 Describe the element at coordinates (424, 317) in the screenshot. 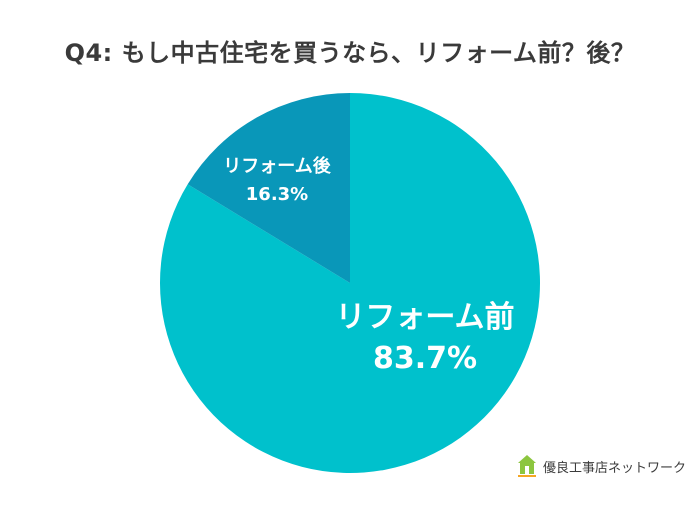

I see `slice-label-before: リフォーム前` at that location.